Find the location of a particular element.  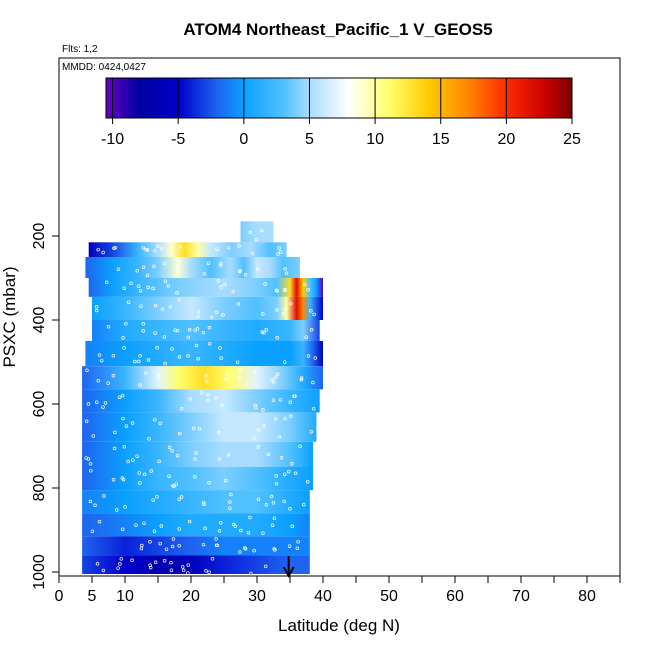

x-axis-tick-label: 60 is located at coordinates (455, 596).